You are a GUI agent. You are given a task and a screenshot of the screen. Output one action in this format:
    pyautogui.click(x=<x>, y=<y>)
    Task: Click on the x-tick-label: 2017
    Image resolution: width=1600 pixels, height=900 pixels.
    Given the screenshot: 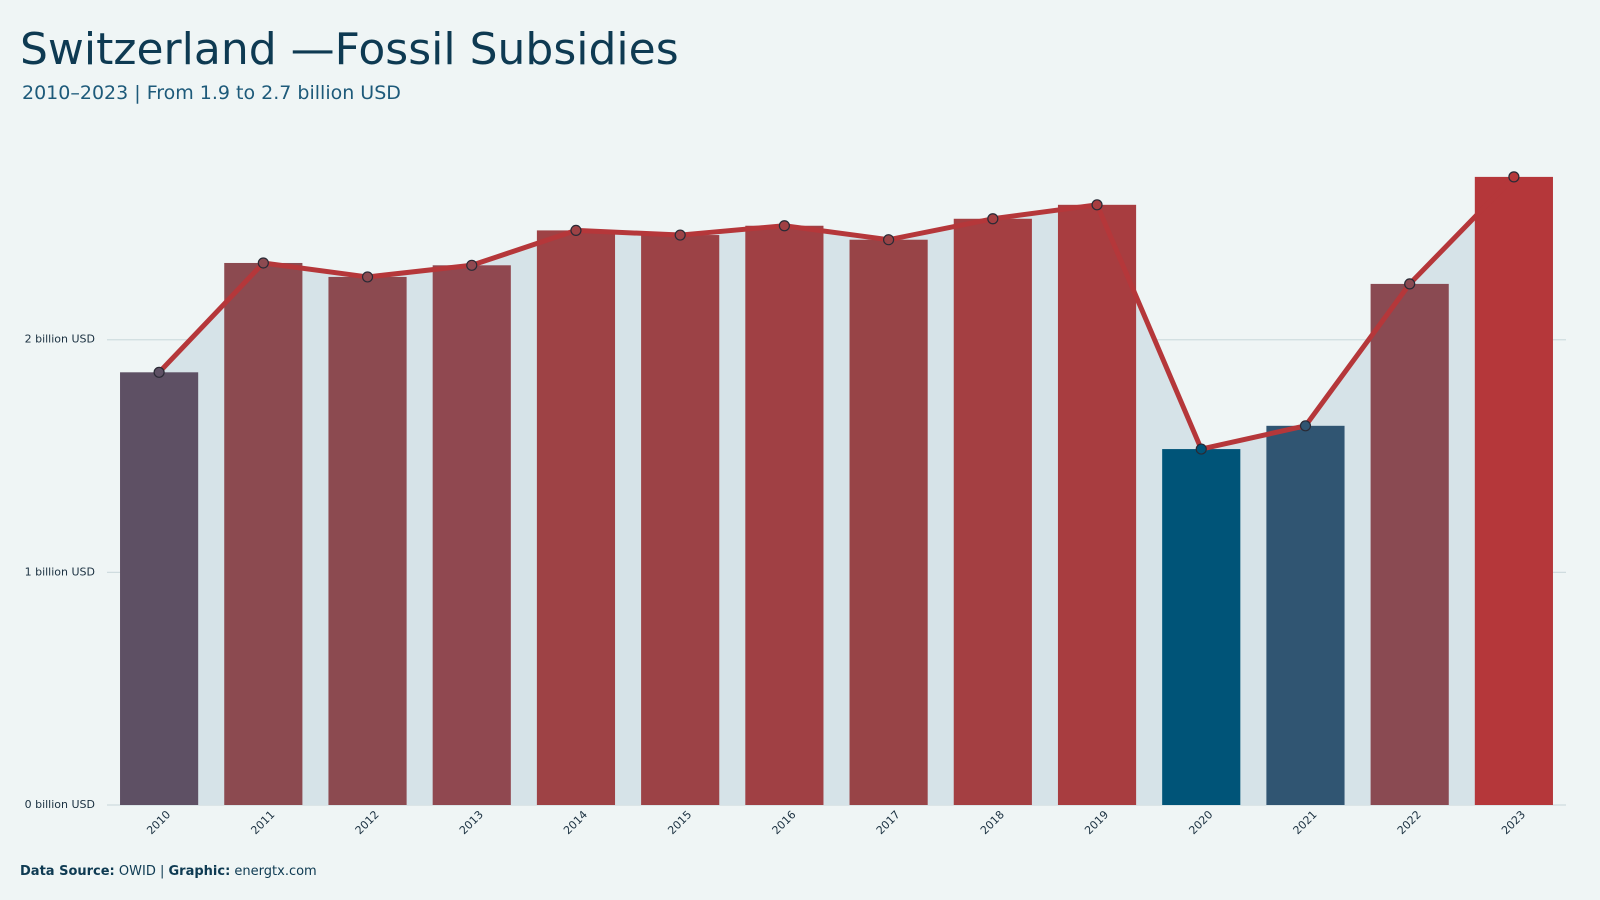 What is the action you would take?
    pyautogui.click(x=888, y=822)
    